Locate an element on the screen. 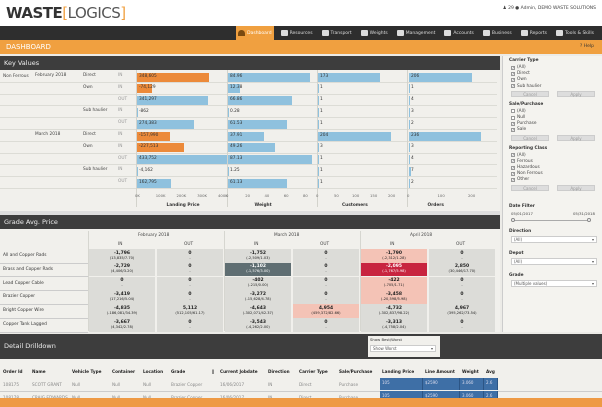 The width and height of the screenshot is (602, 407). nav-accounts: Accounts is located at coordinates (459, 33).